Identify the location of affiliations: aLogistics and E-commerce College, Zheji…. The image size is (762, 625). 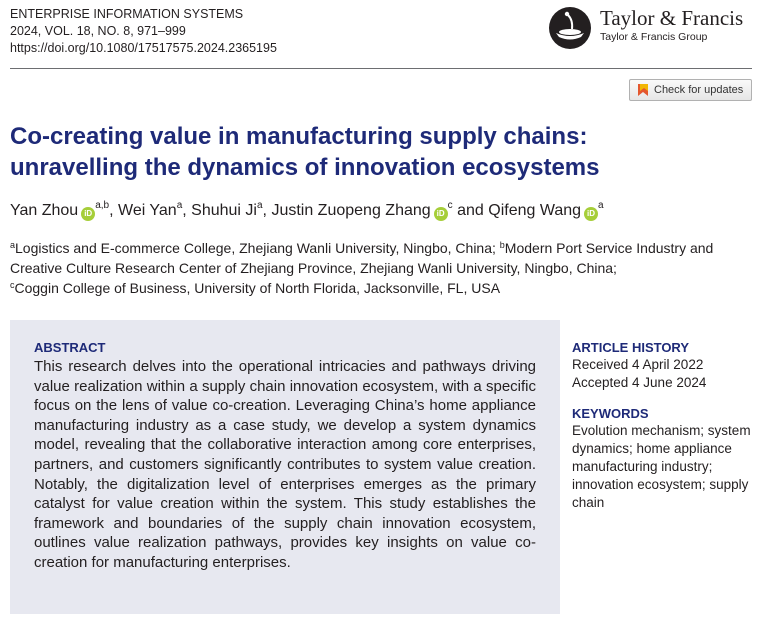
(362, 268).